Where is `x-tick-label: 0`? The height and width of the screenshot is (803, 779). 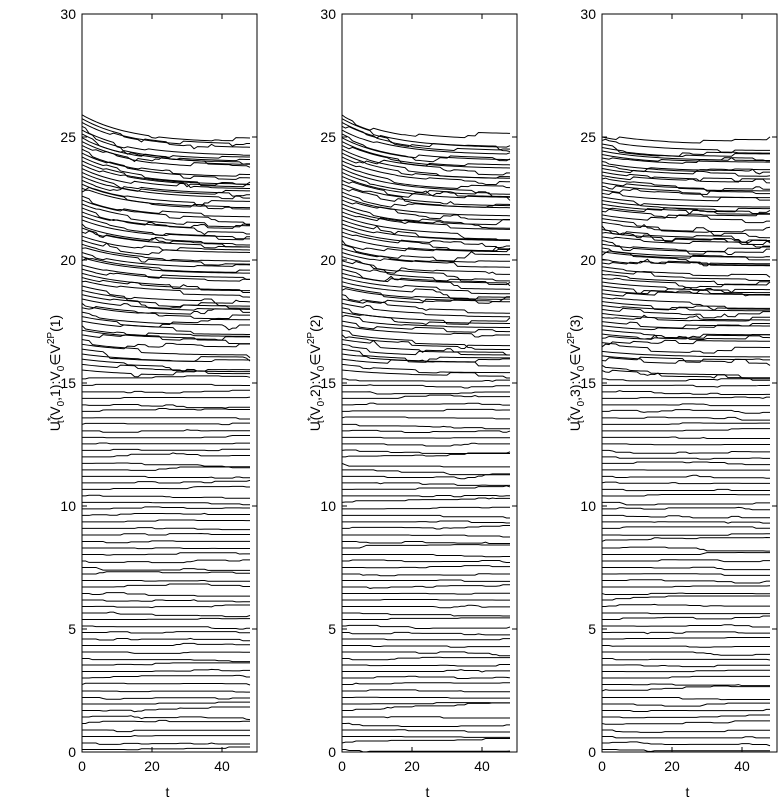
x-tick-label: 0 is located at coordinates (342, 766).